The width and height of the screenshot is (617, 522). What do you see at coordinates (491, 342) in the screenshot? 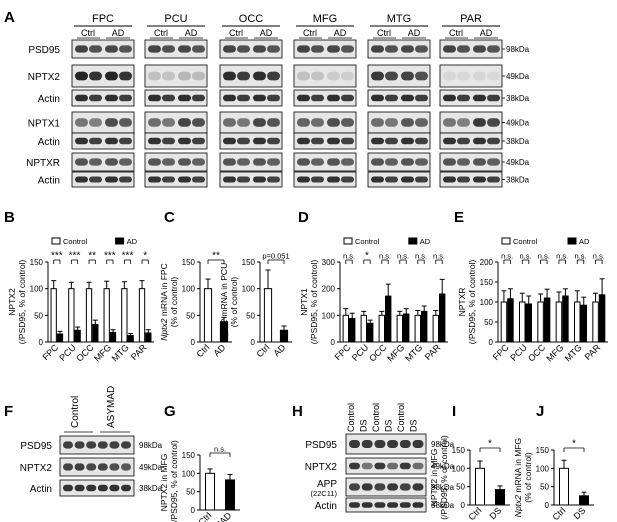
I see `y-tick-label: 0` at bounding box center [491, 342].